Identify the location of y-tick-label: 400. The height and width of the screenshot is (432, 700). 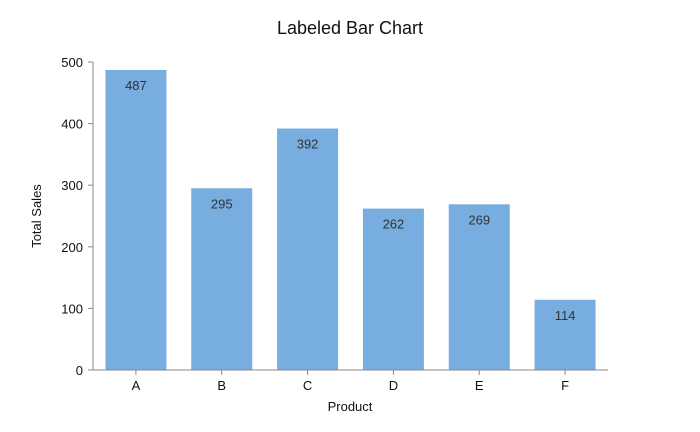
(72, 124).